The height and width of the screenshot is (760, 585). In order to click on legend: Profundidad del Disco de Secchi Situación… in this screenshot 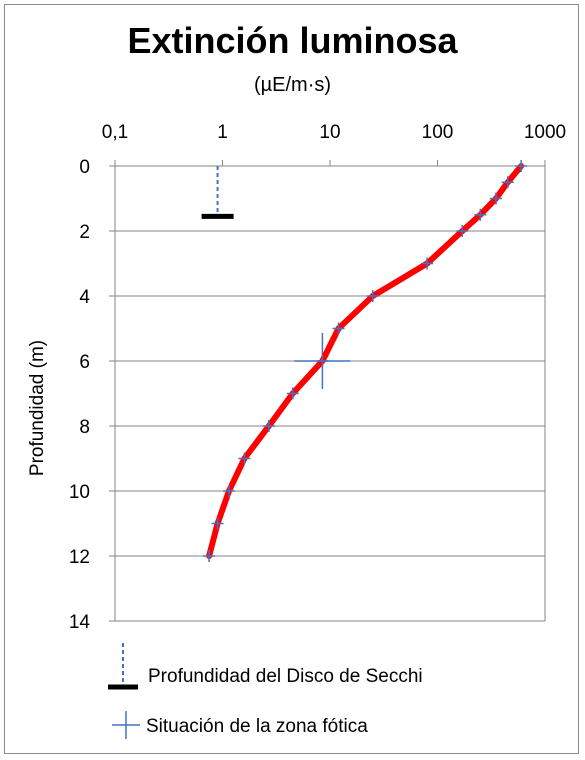, I will do `click(265, 691)`.